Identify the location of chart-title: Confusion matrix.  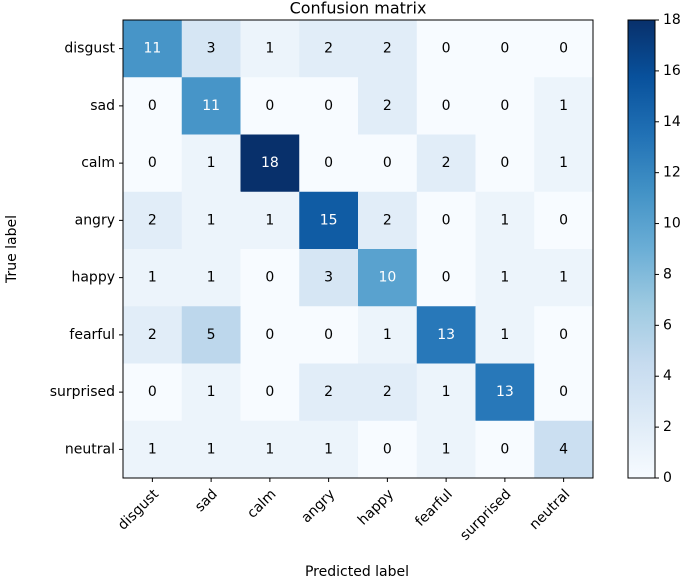
(358, 9).